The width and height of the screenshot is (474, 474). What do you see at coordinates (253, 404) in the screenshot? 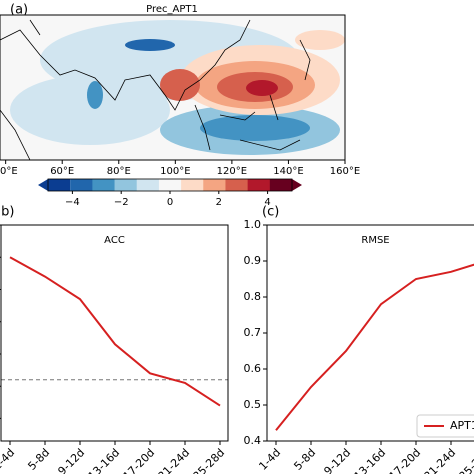
I see `y-tick-label: 0.5` at bounding box center [253, 404].